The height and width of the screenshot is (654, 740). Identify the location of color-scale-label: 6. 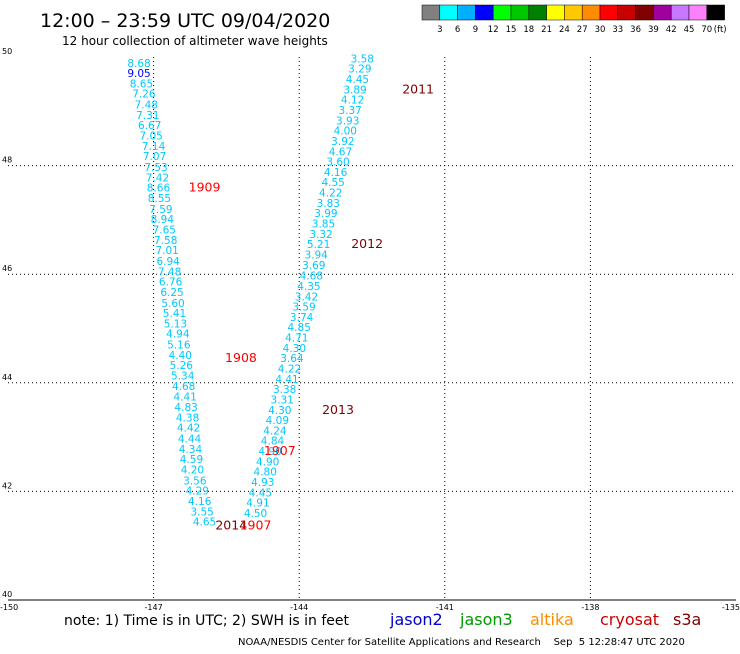
(457, 30).